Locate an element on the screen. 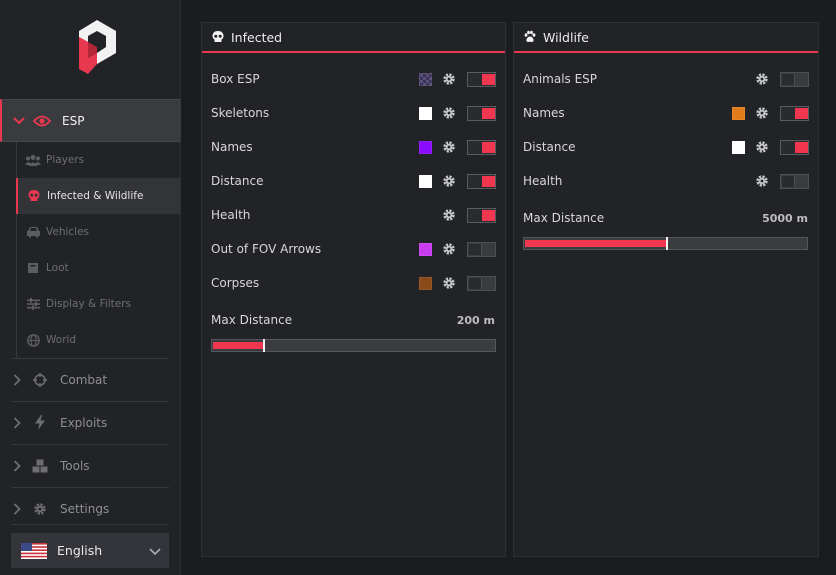 Image resolution: width=836 pixels, height=575 pixels. sidebar-section-combat: Combat is located at coordinates (90, 379).